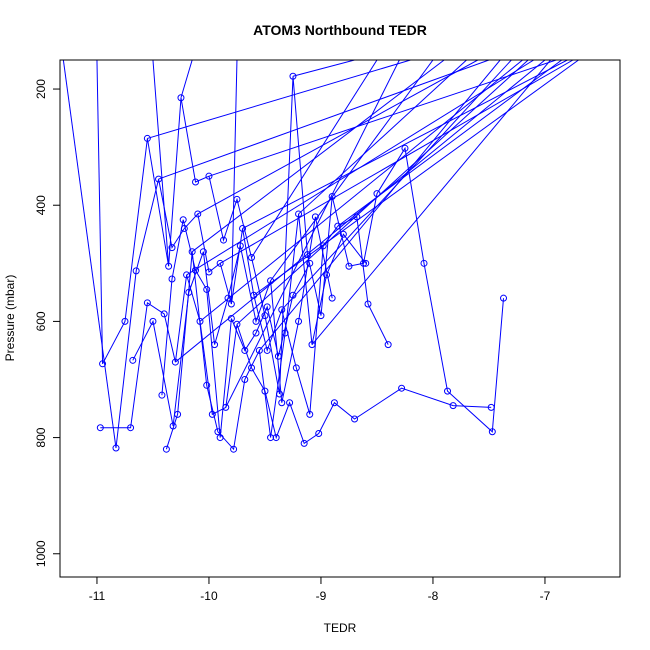 The width and height of the screenshot is (650, 650). Describe the element at coordinates (10, 318) in the screenshot. I see `y-axis-label: Pressure (mbar)` at that location.